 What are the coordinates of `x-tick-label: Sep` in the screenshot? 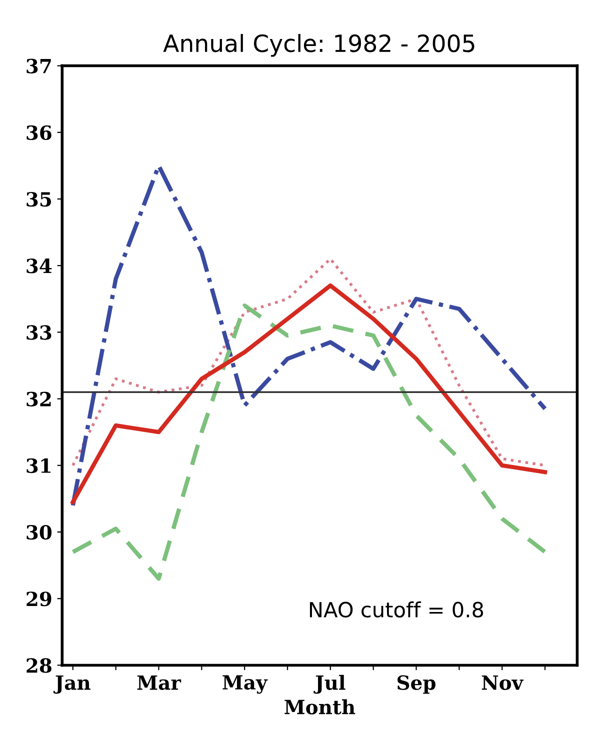 It's located at (417, 684).